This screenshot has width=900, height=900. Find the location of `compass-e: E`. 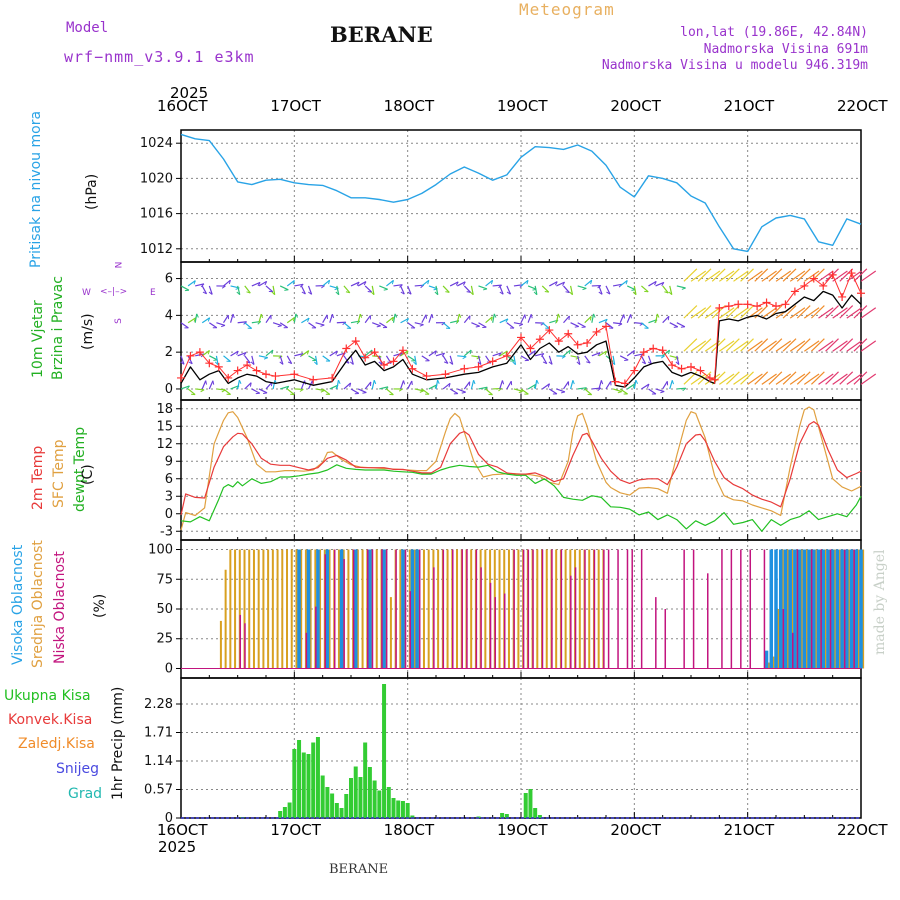

compass-e: E is located at coordinates (153, 293).